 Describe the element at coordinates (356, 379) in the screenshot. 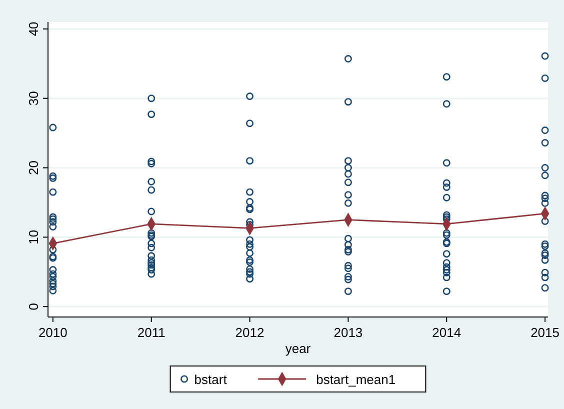

I see `legend-label: bstart_mean1` at that location.